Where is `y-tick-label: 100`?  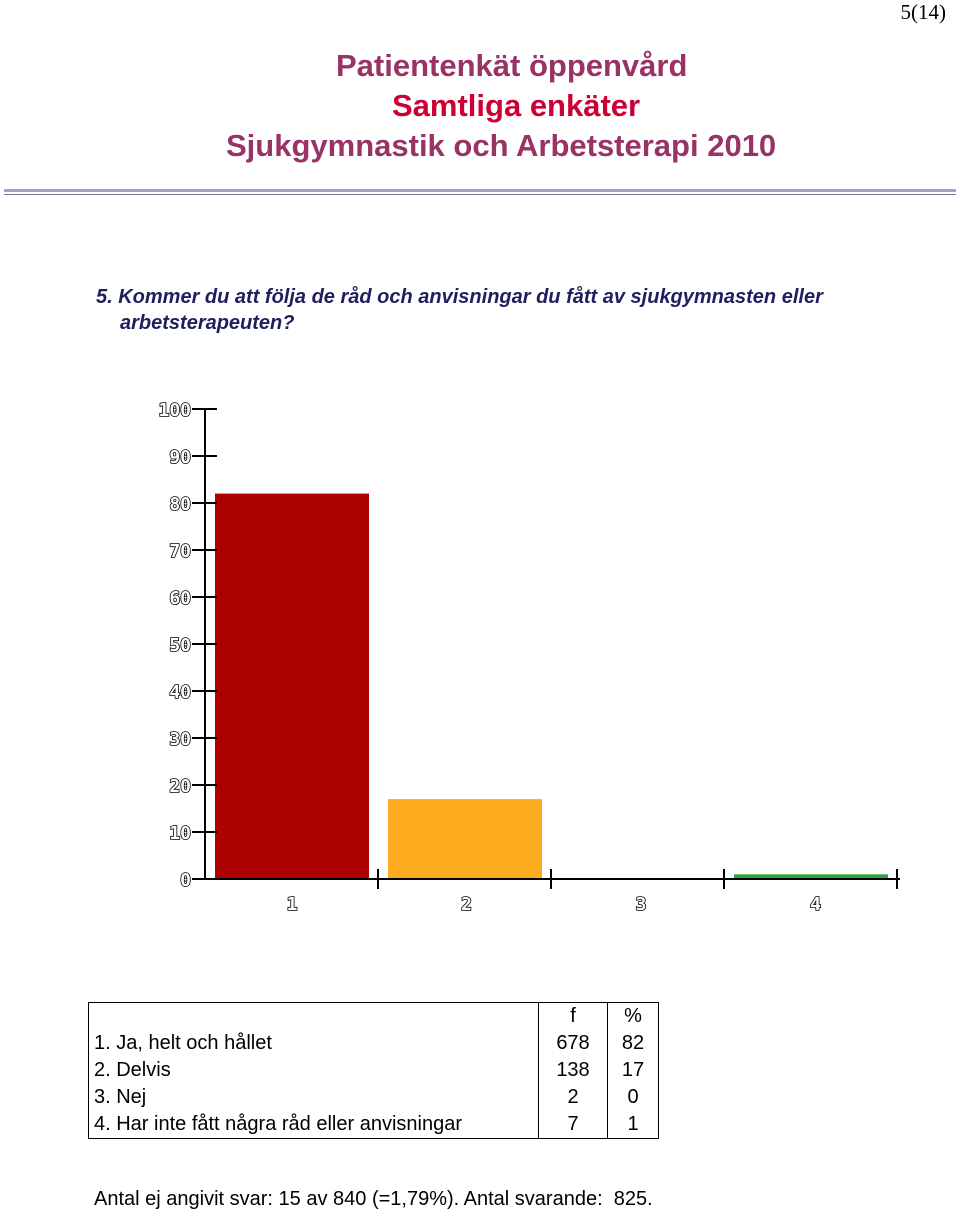 y-tick-label: 100 is located at coordinates (174, 410).